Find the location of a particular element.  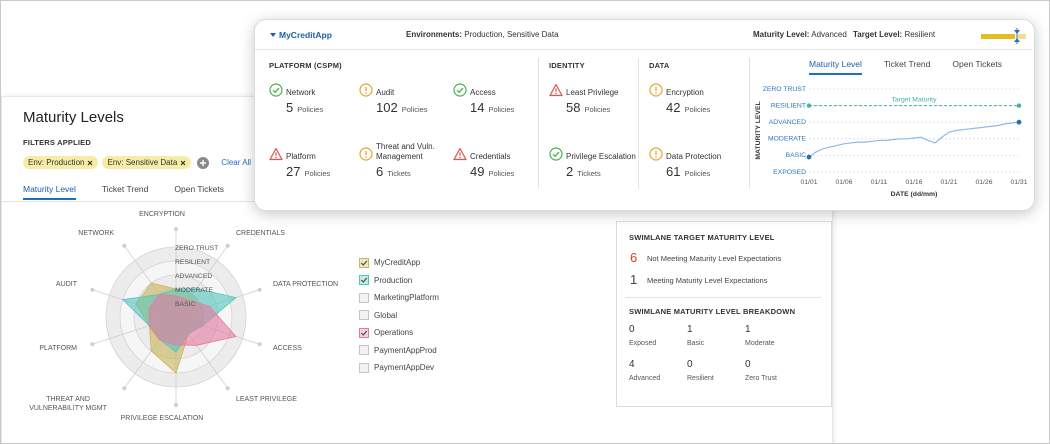

tile: Access 14 Policies is located at coordinates (500, 100).